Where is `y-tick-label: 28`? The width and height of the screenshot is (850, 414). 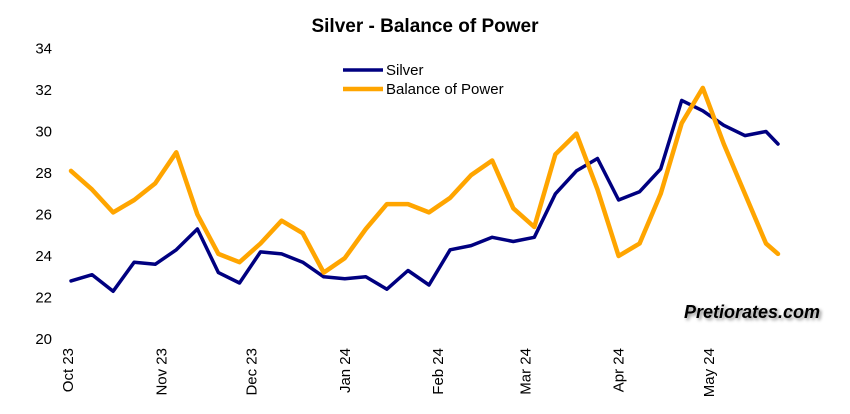 y-tick-label: 28 is located at coordinates (43, 173).